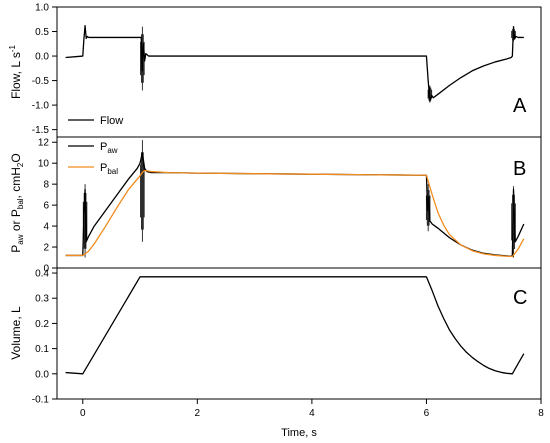  Describe the element at coordinates (44, 337) in the screenshot. I see `panel-c-yticks: 0.4 0.3 0.2 0.1 0.0 -0.1` at that location.